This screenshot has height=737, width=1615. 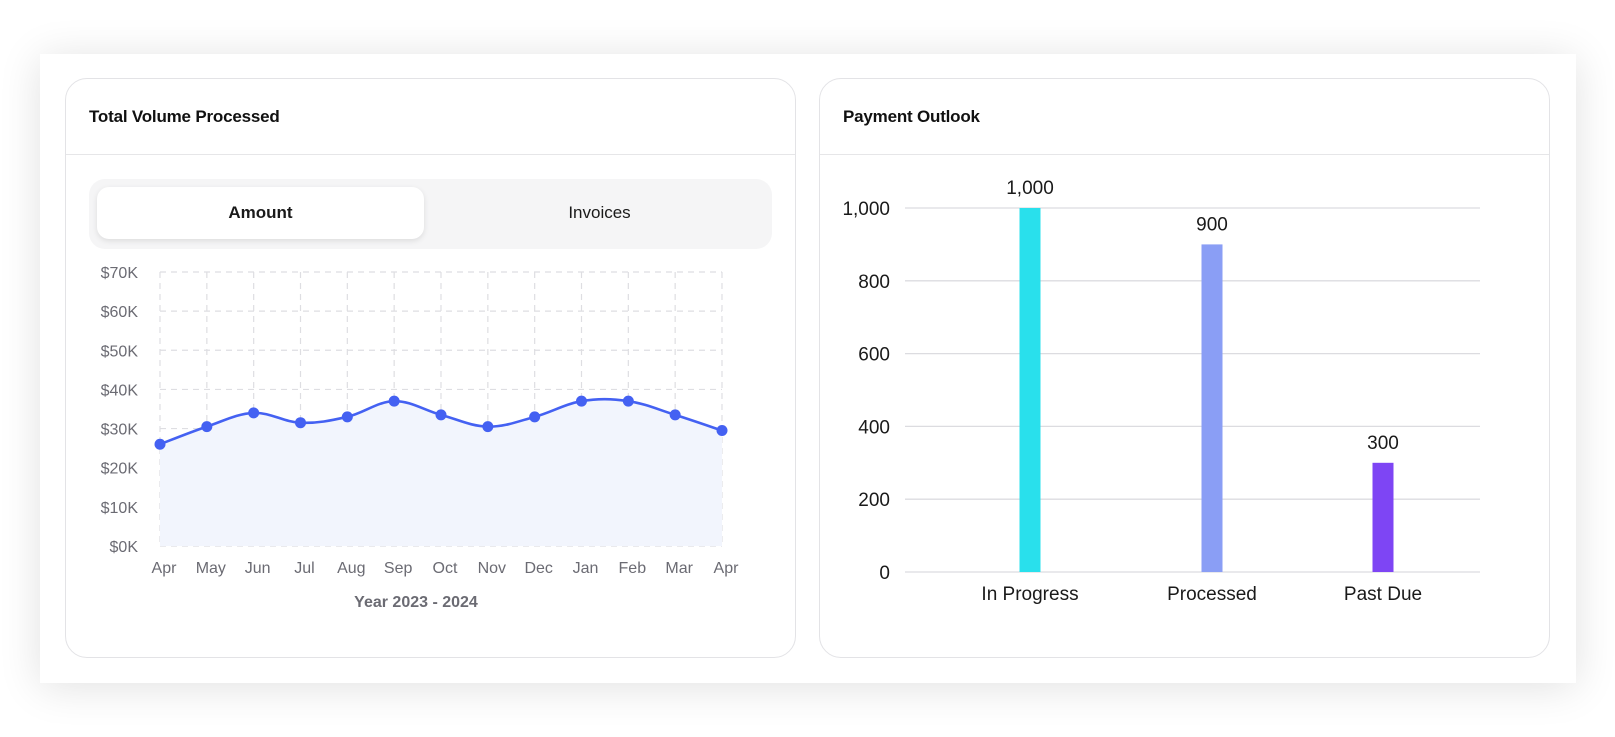 What do you see at coordinates (874, 427) in the screenshot?
I see `y-tick-label: 400` at bounding box center [874, 427].